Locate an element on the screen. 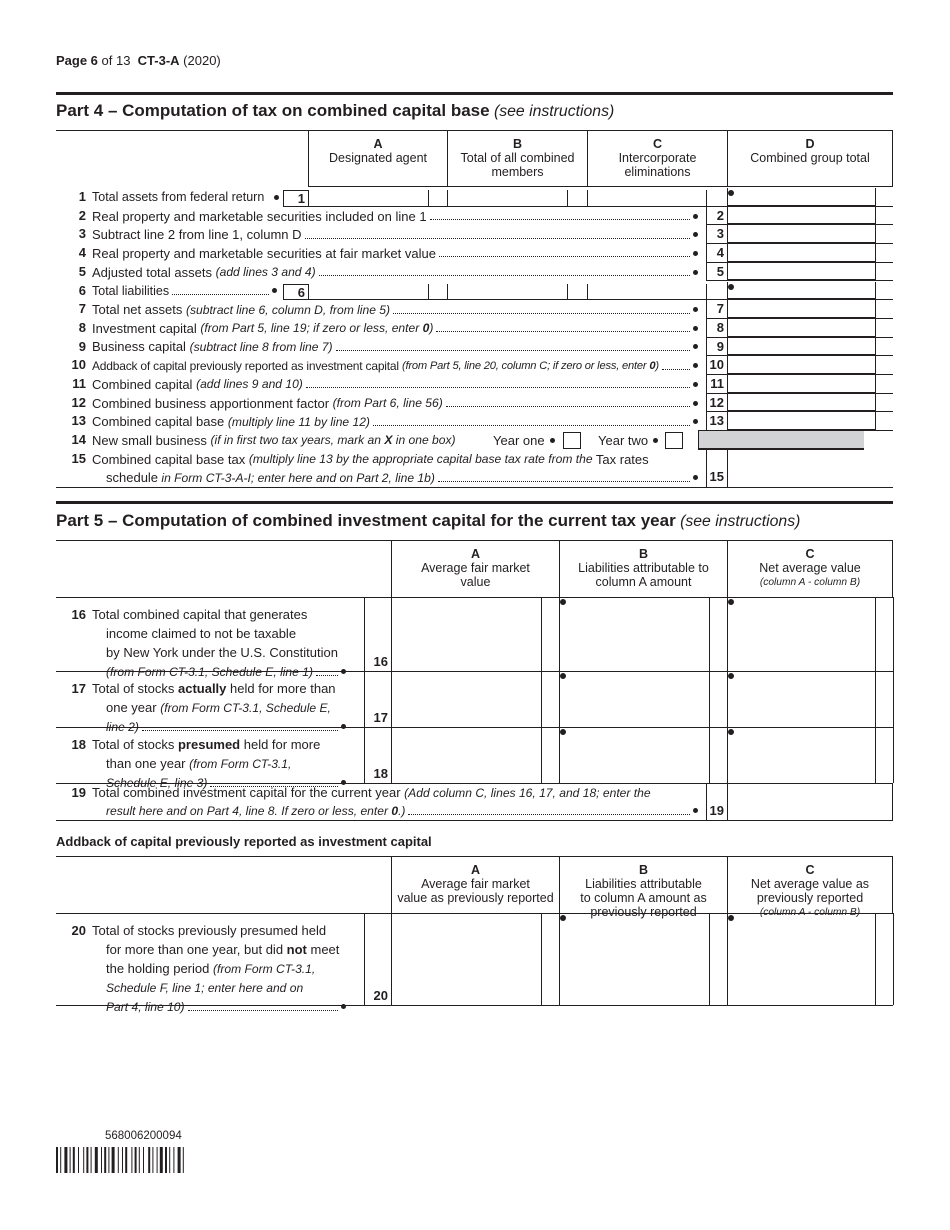  line-number-box: 20 is located at coordinates (377, 959).